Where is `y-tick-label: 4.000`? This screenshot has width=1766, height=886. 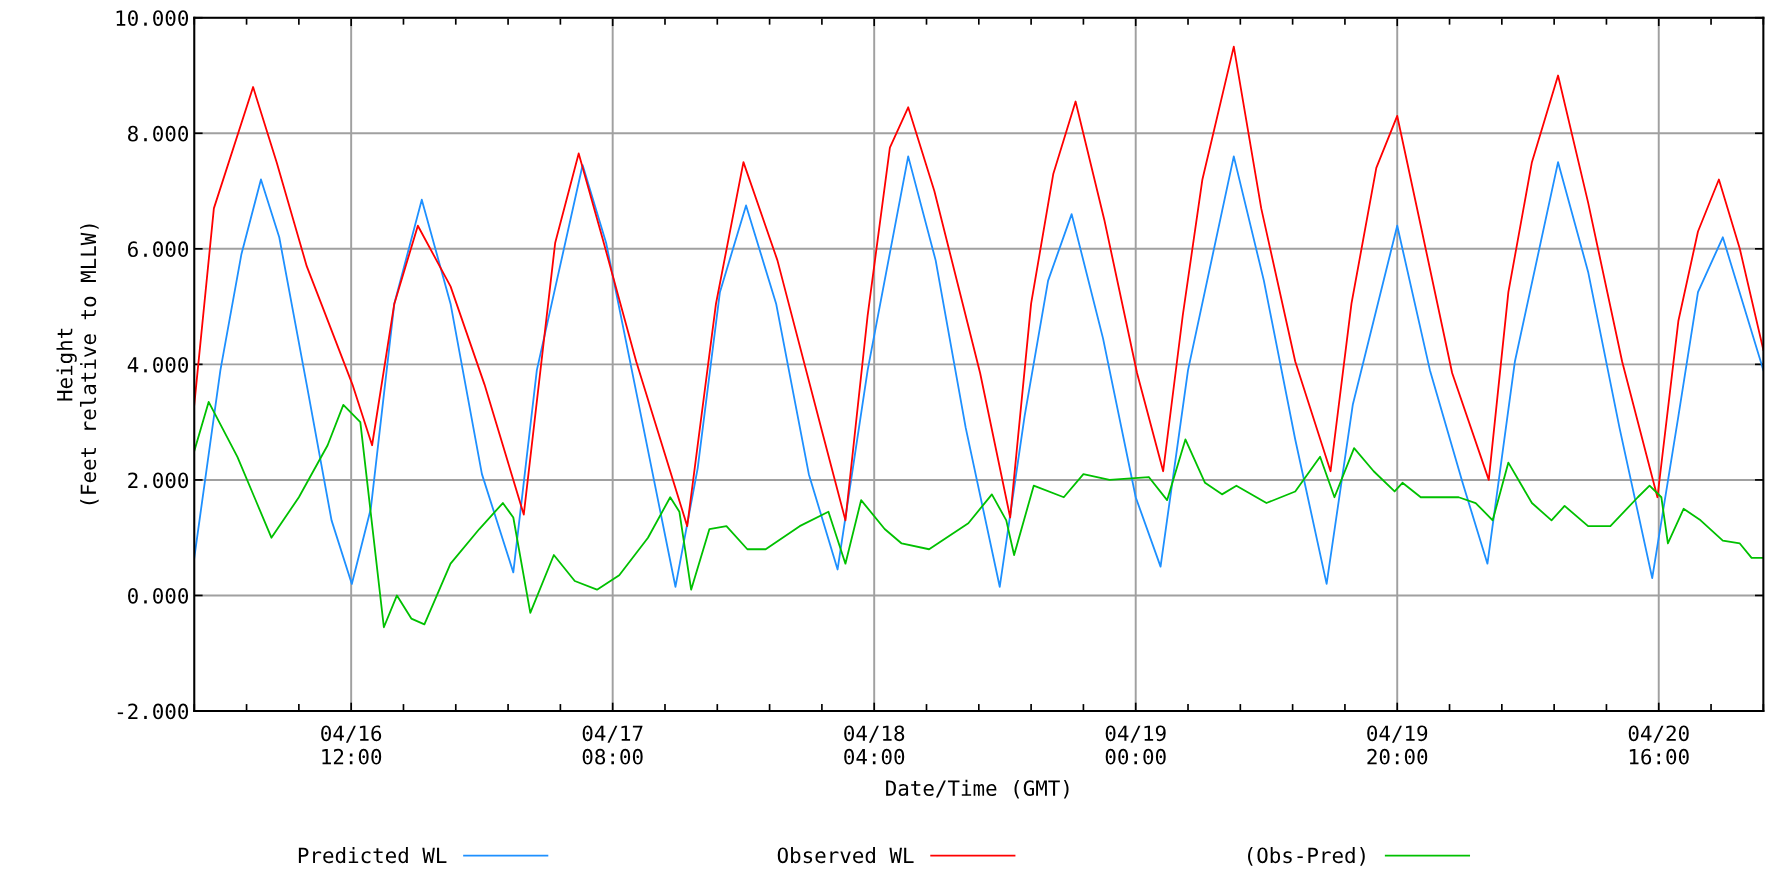 y-tick-label: 4.000 is located at coordinates (158, 364).